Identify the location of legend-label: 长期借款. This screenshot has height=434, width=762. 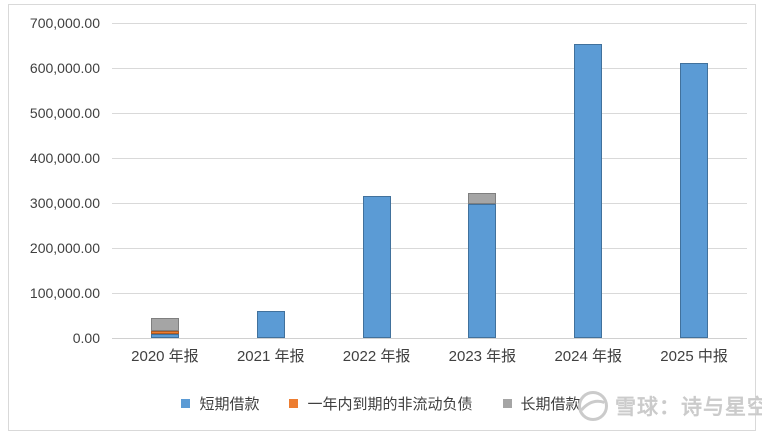
(550, 404).